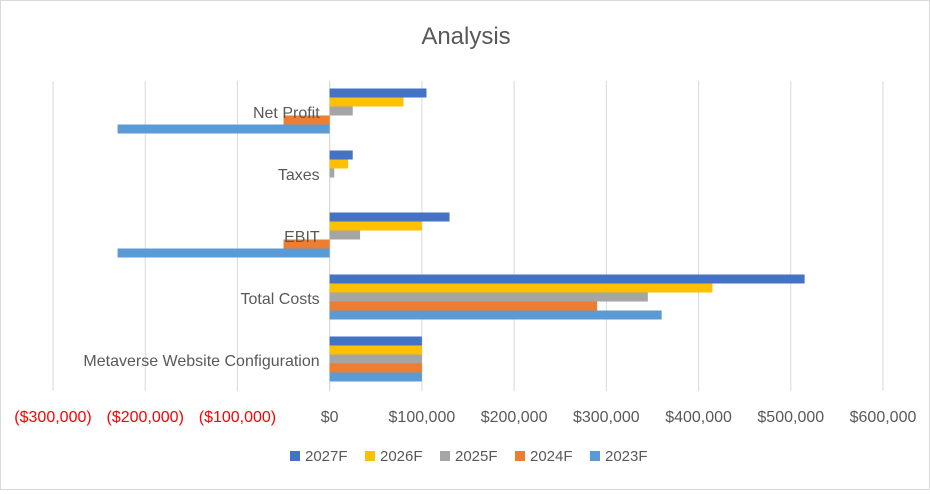 The height and width of the screenshot is (494, 930). What do you see at coordinates (237, 417) in the screenshot?
I see `x-tick-label: ($100,000)` at bounding box center [237, 417].